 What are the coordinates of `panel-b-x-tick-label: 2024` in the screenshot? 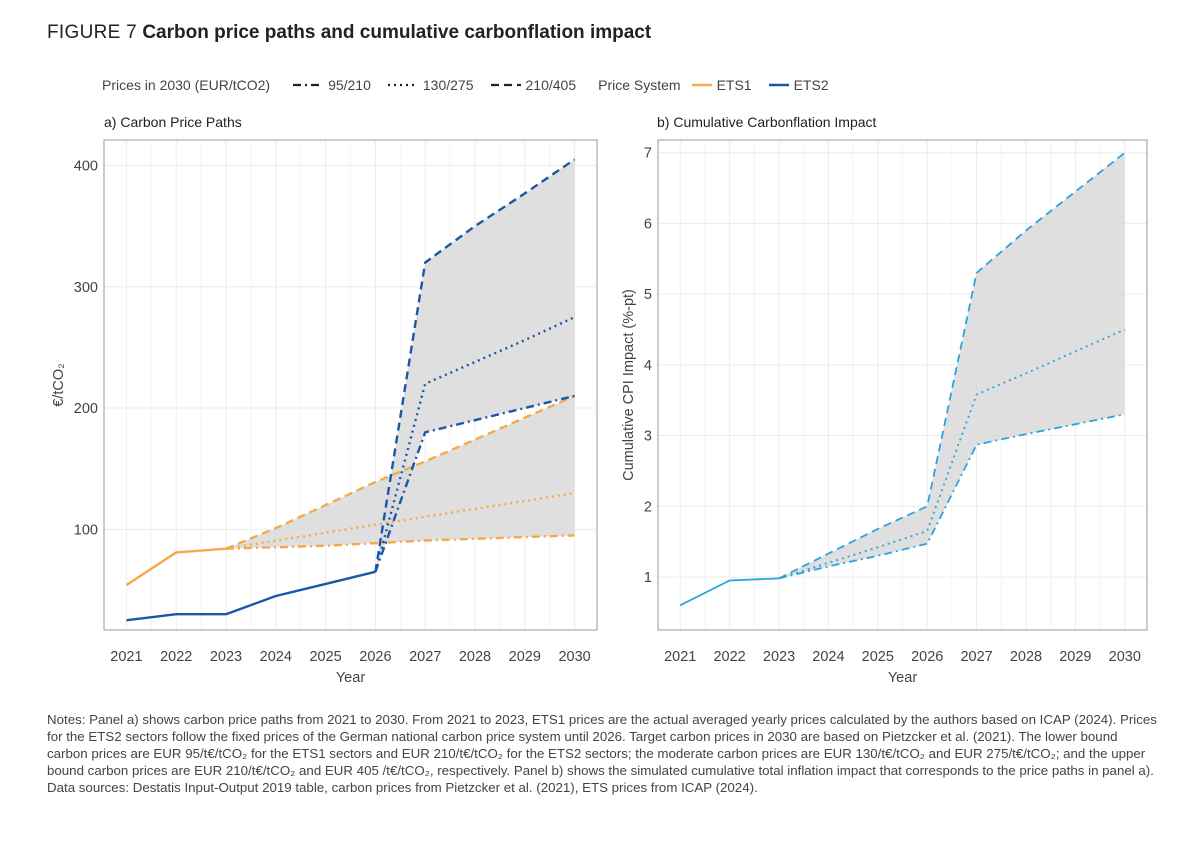 It's located at (828, 657).